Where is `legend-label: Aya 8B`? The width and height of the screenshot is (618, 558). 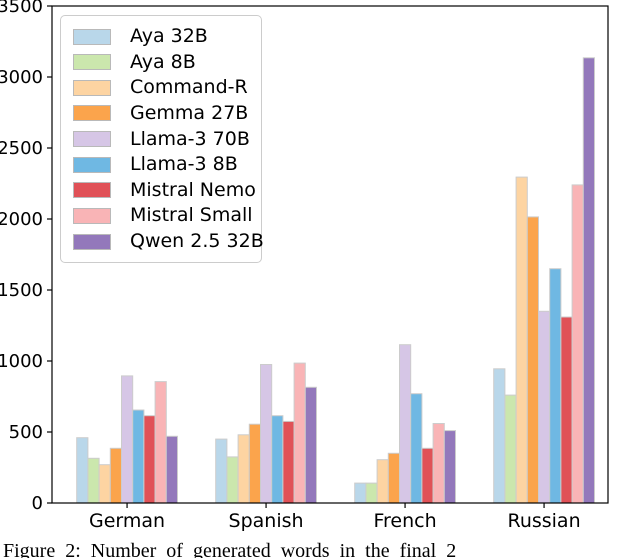
legend-label: Aya 8B is located at coordinates (163, 61).